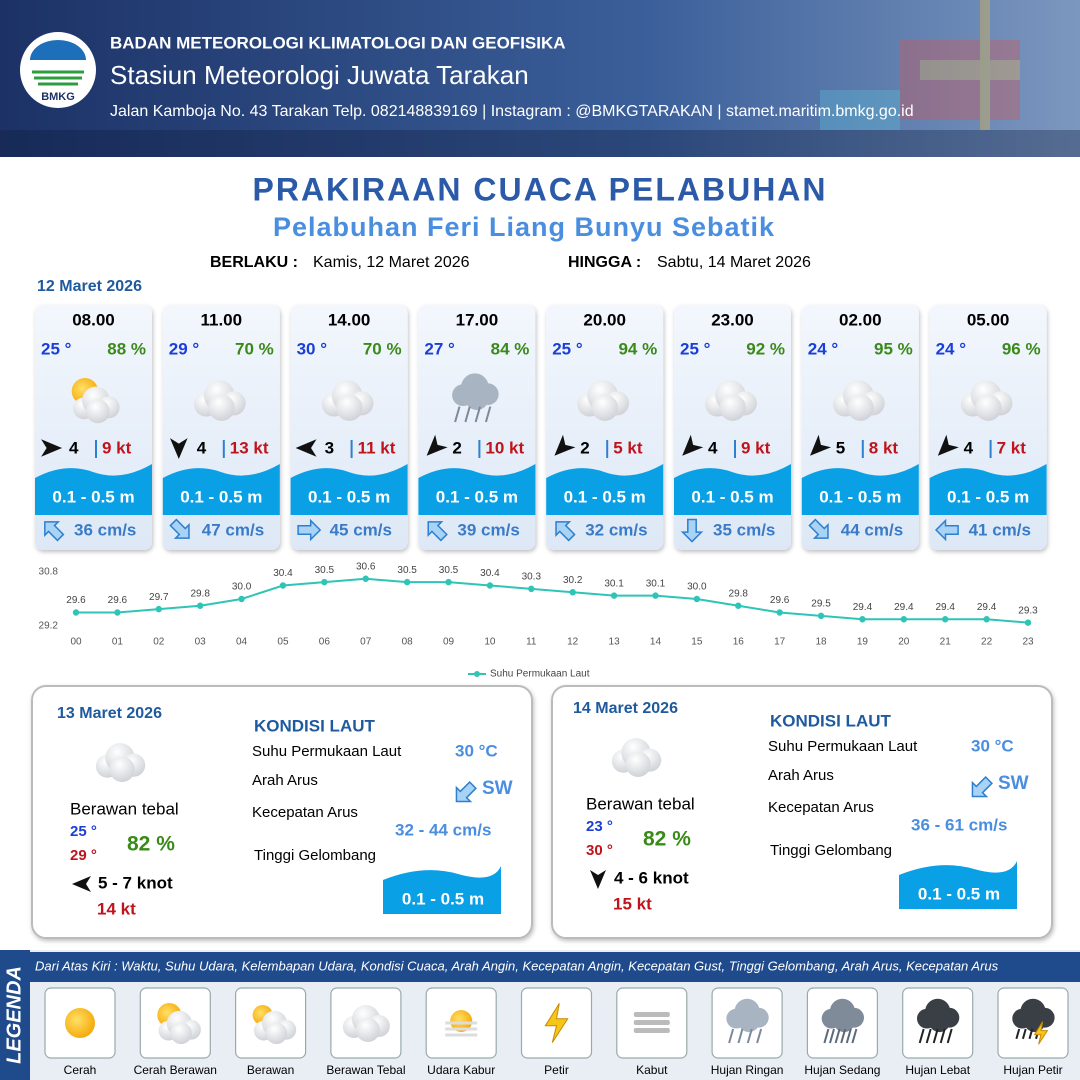 The width and height of the screenshot is (1080, 1080). Describe the element at coordinates (366, 566) in the screenshot. I see `value-label: 30.6` at that location.